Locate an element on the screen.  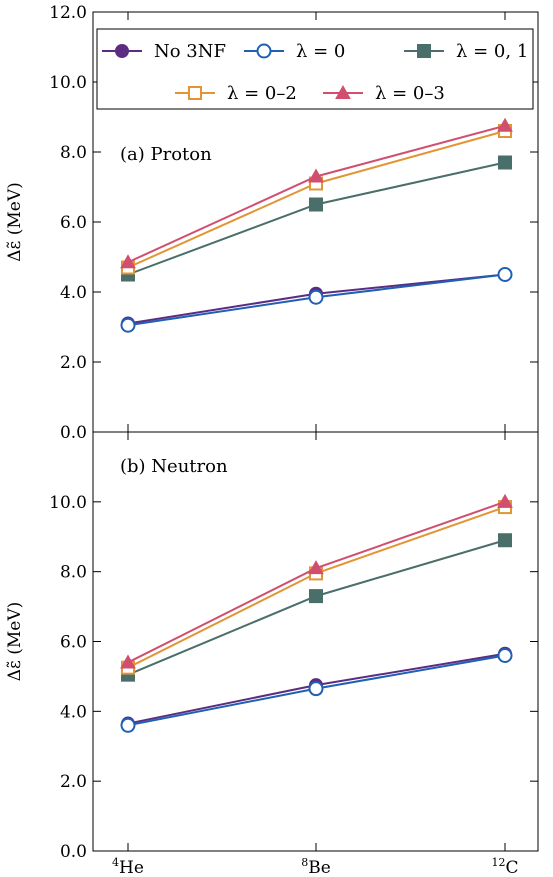
legend-entry: λ = 0 is located at coordinates (294, 51).